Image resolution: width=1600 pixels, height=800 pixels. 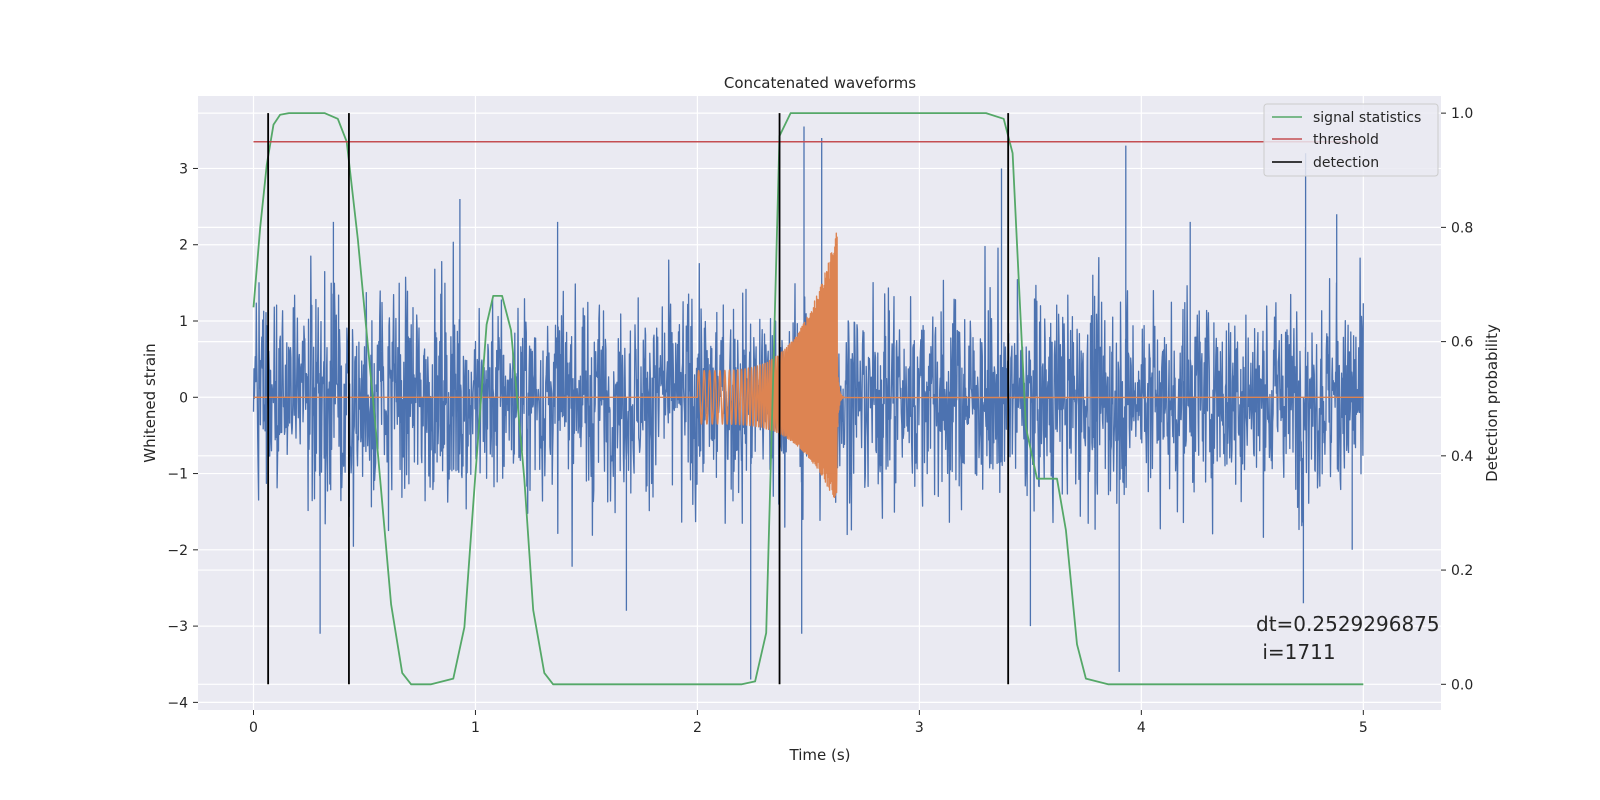 What do you see at coordinates (1141, 728) in the screenshot?
I see `x-tick-label: 4` at bounding box center [1141, 728].